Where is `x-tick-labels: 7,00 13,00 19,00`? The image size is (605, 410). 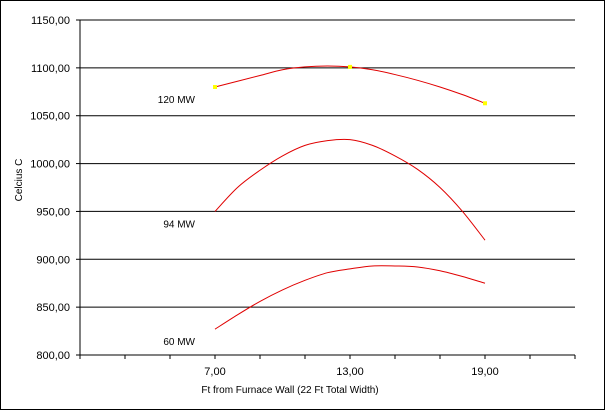 x-tick-labels: 7,00 13,00 19,00 is located at coordinates (351, 372).